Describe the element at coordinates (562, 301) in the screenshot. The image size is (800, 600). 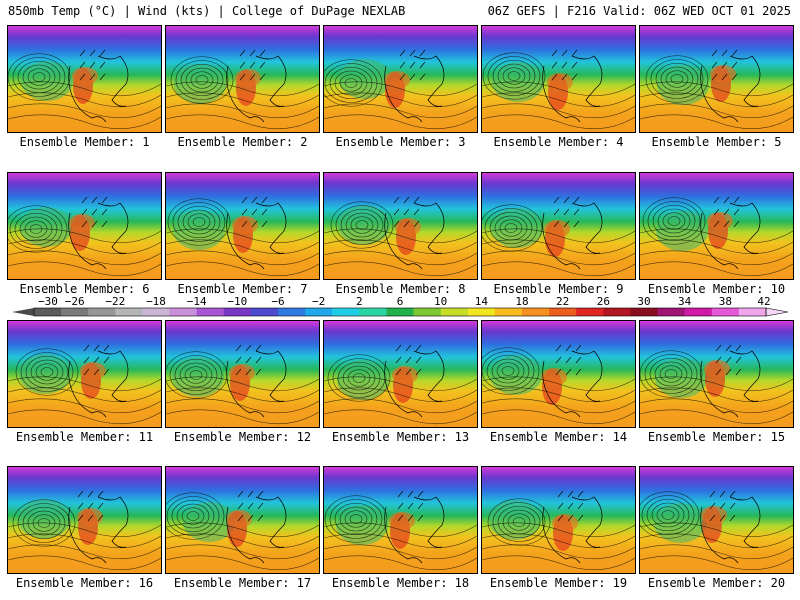
I see `colorbar-tick-label: 22` at that location.